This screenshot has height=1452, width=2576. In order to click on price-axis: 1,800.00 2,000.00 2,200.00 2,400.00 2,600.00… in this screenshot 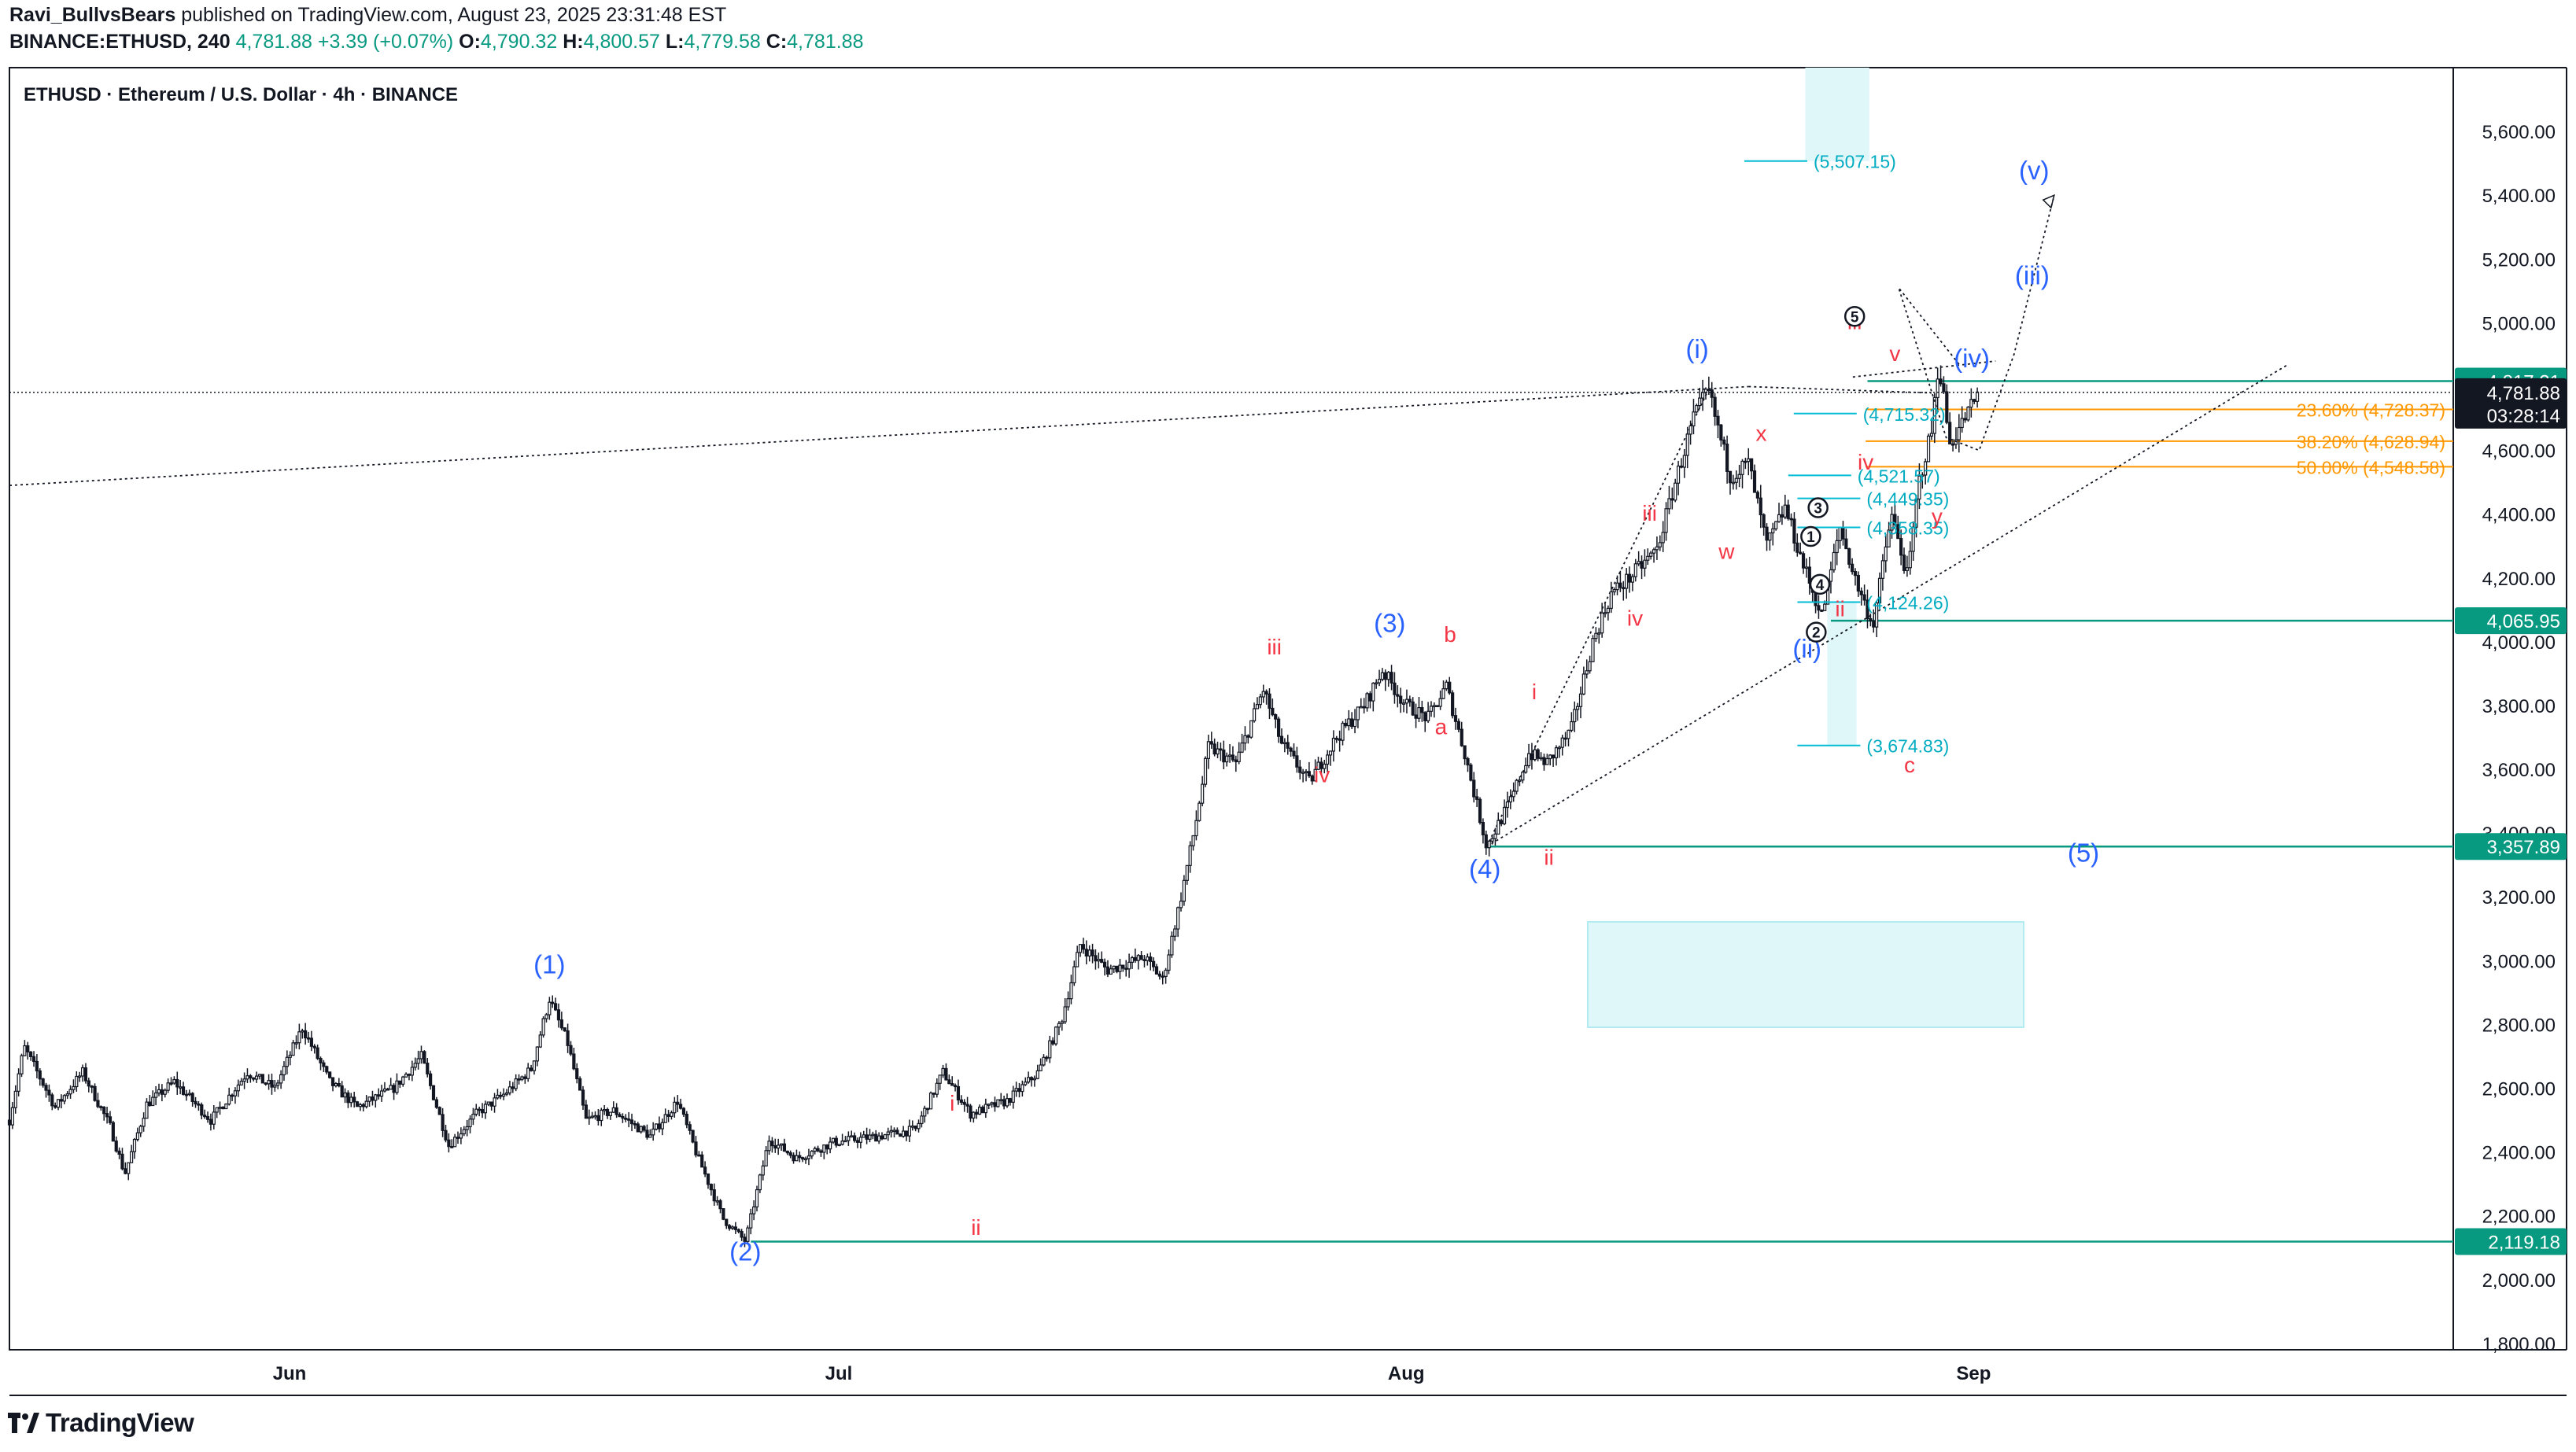, I will do `click(2519, 739)`.